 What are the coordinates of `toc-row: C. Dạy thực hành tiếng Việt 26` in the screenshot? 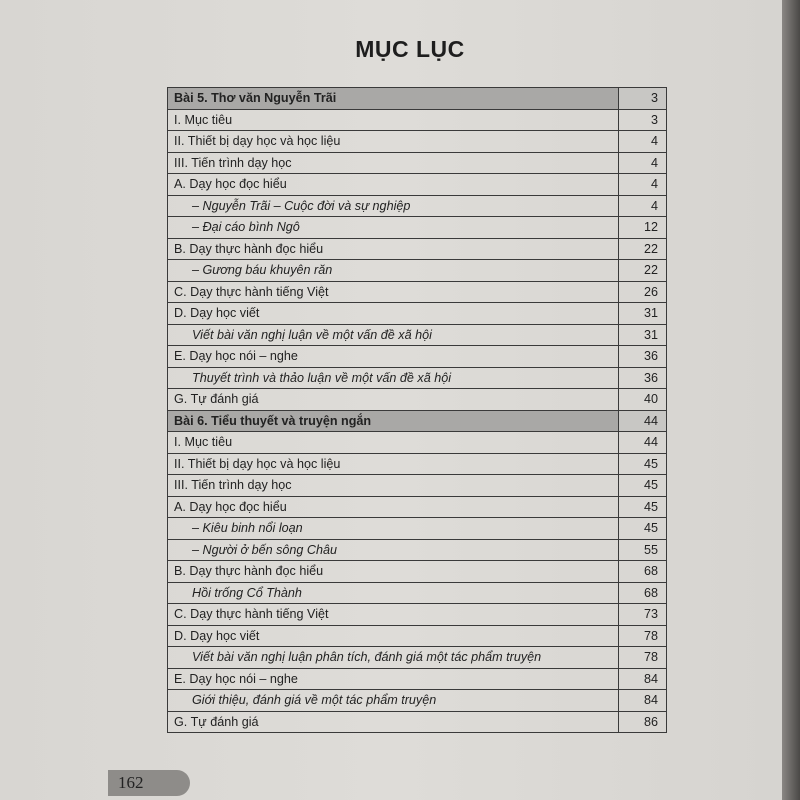 It's located at (417, 291).